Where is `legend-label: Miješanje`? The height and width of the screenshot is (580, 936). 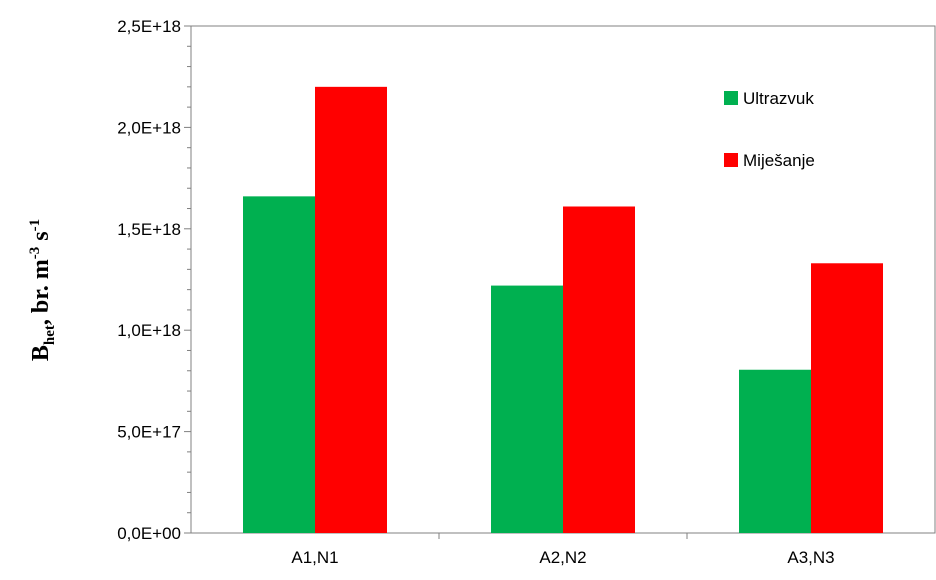 legend-label: Miješanje is located at coordinates (779, 160).